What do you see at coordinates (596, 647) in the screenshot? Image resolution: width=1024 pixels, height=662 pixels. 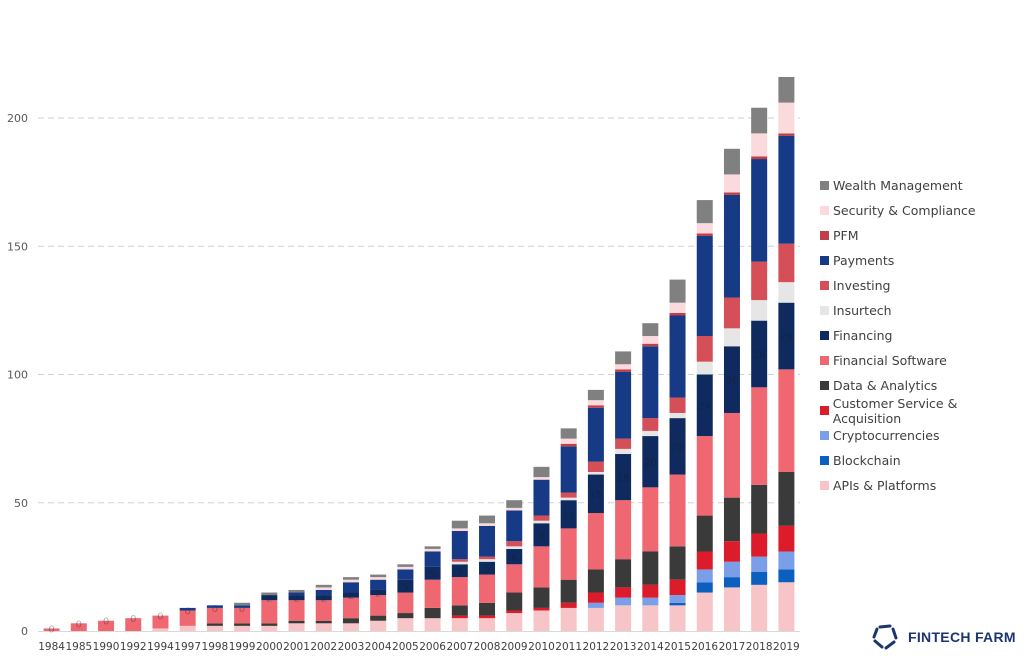 I see `x-tick-label: 2012` at bounding box center [596, 647].